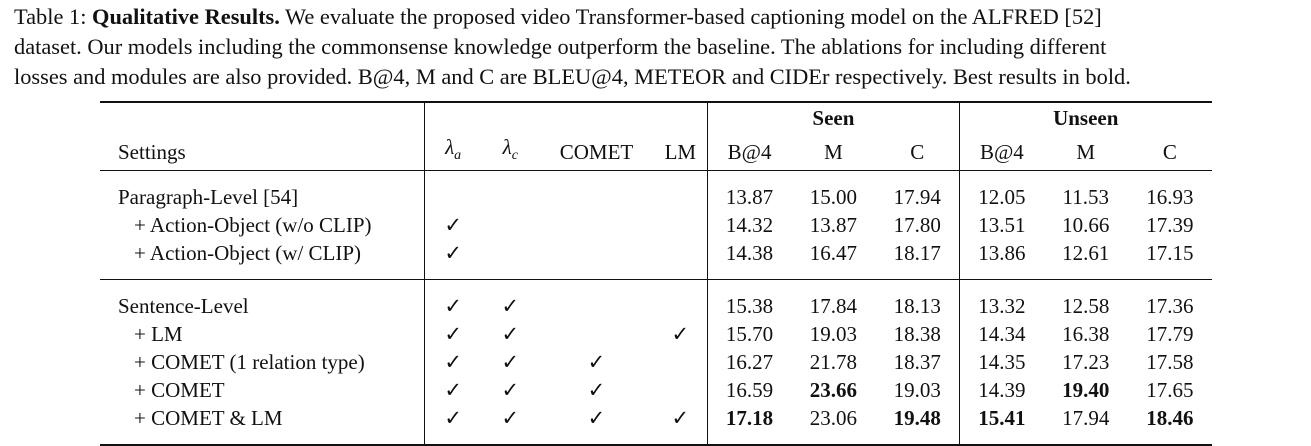  What do you see at coordinates (452, 152) in the screenshot?
I see `header-lambda-a: λa` at bounding box center [452, 152].